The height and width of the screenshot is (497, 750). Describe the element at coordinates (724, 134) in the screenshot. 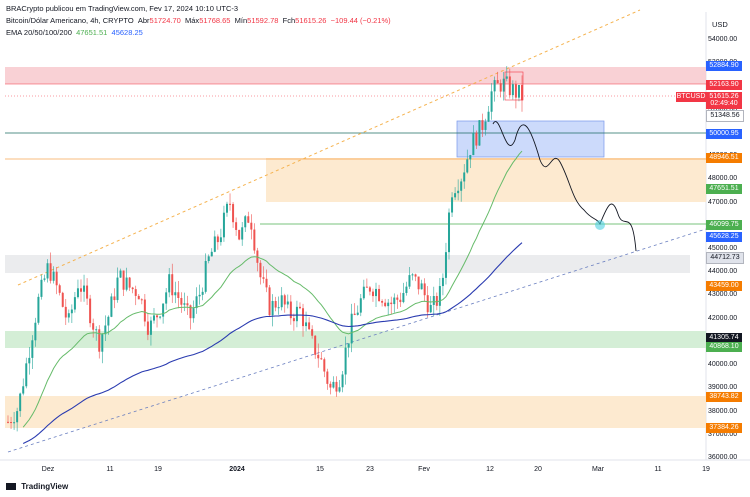

I see `price-tag: 50000.95` at that location.